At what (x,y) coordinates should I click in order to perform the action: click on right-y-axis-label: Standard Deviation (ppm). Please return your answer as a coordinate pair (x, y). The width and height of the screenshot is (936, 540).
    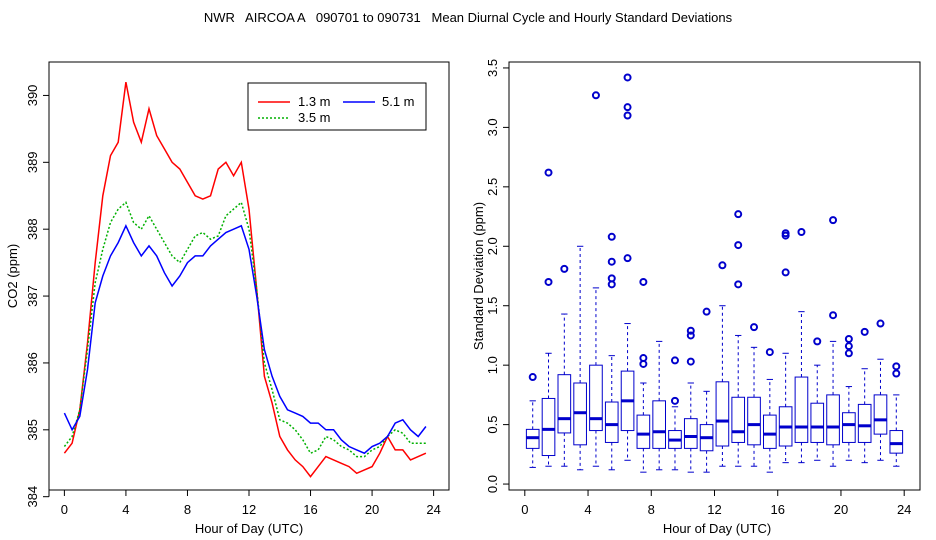
    Looking at the image, I should click on (478, 276).